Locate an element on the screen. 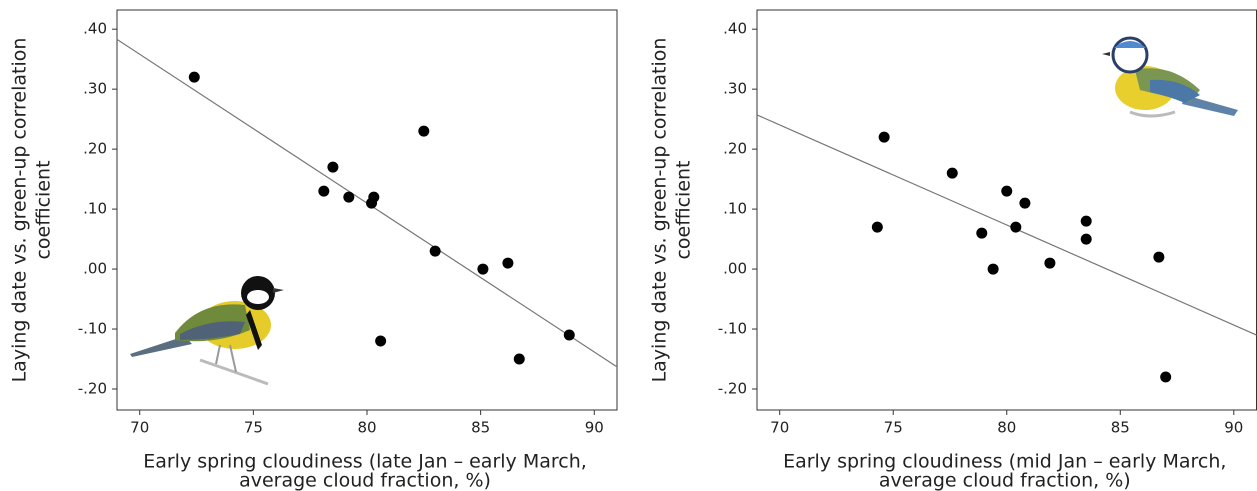 The image size is (1257, 491). blue-tit-illustration is located at coordinates (1170, 77).